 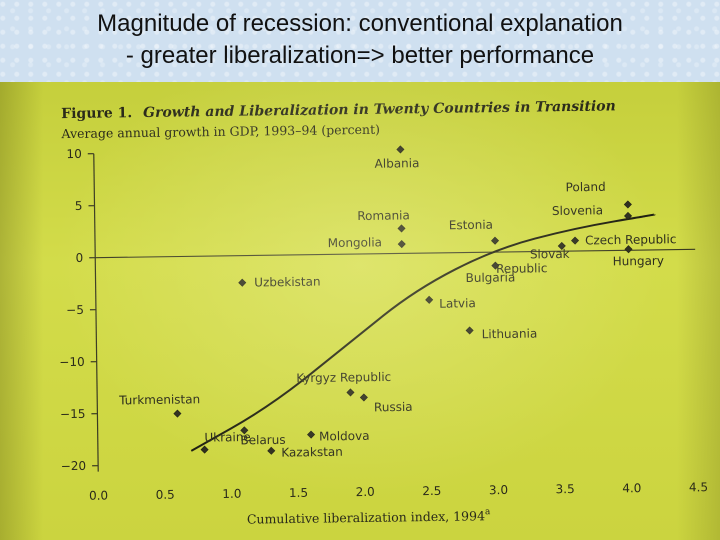 What do you see at coordinates (75, 310) in the screenshot?
I see `y-tick-label: −5` at bounding box center [75, 310].